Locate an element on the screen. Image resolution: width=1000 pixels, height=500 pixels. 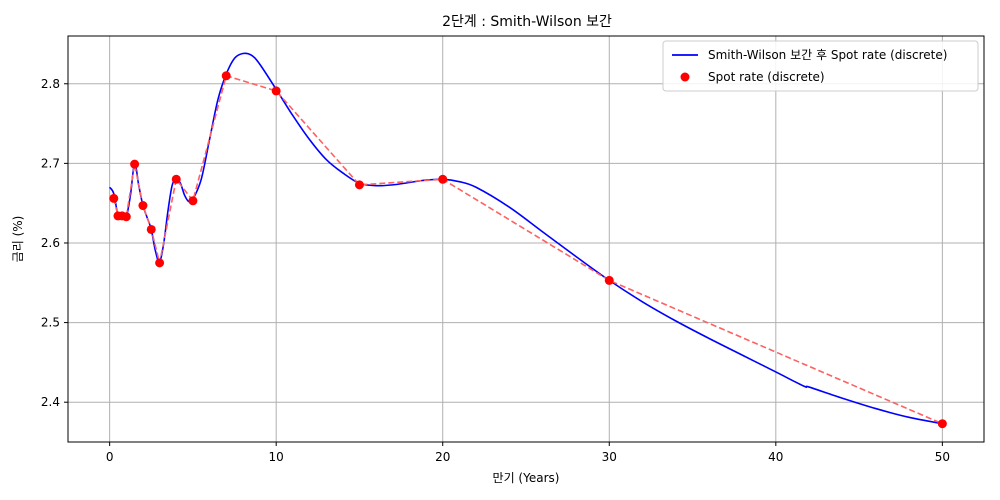
y-axis-label: 금리 (%) is located at coordinates (18, 239).